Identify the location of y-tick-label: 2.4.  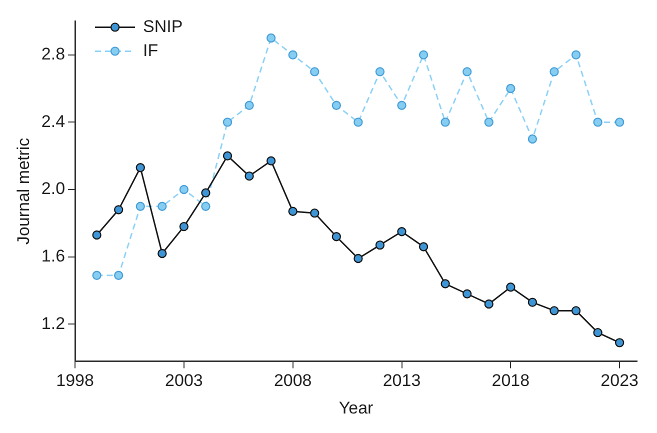
(53, 121).